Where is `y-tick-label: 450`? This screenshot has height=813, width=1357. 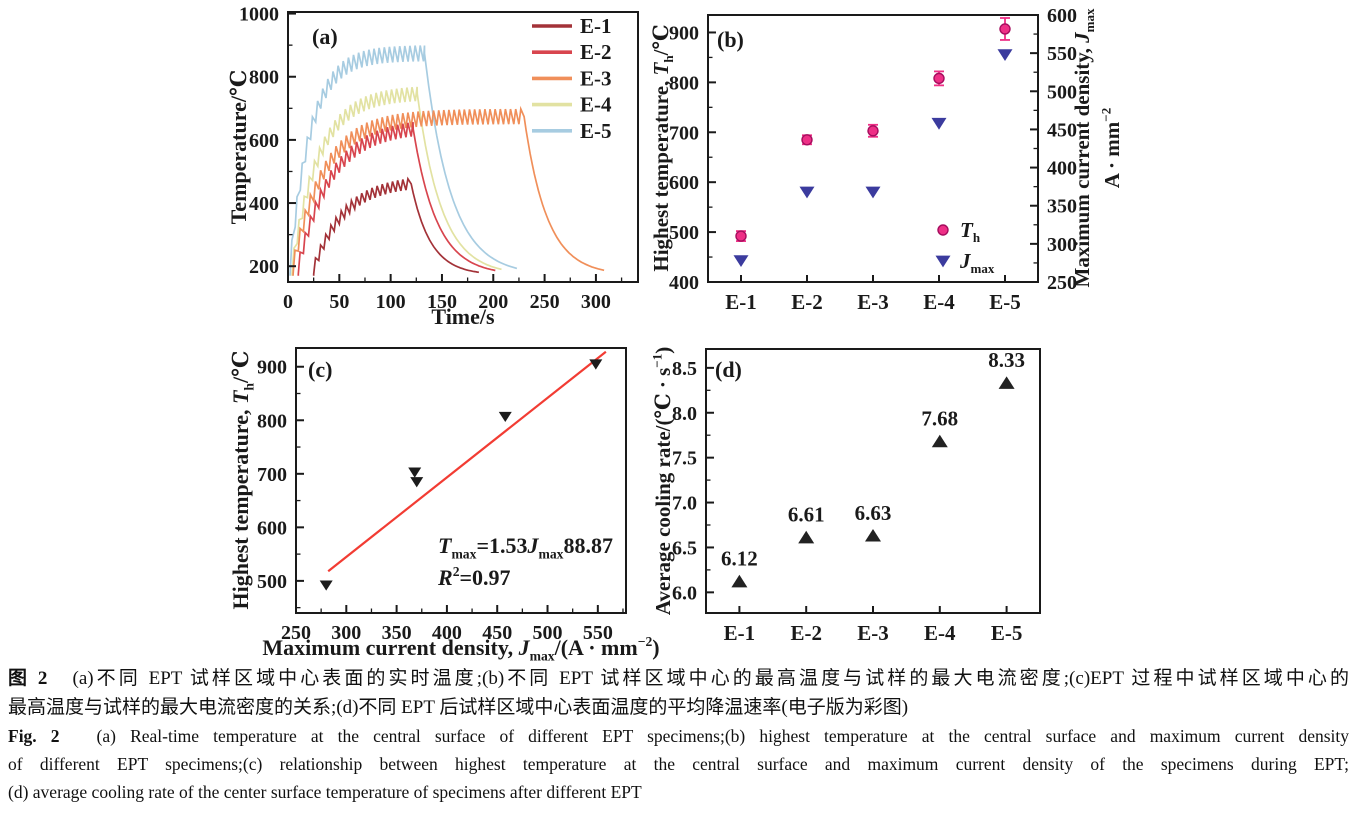 y-tick-label: 450 is located at coordinates (1062, 130).